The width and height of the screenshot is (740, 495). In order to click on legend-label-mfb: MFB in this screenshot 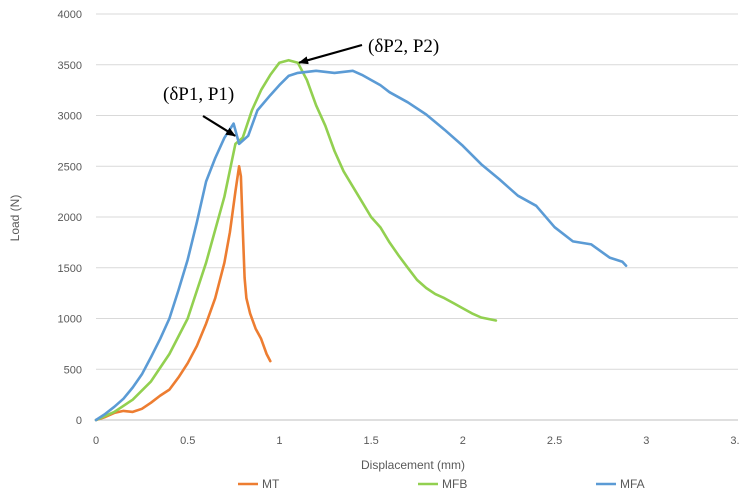, I will do `click(454, 484)`.